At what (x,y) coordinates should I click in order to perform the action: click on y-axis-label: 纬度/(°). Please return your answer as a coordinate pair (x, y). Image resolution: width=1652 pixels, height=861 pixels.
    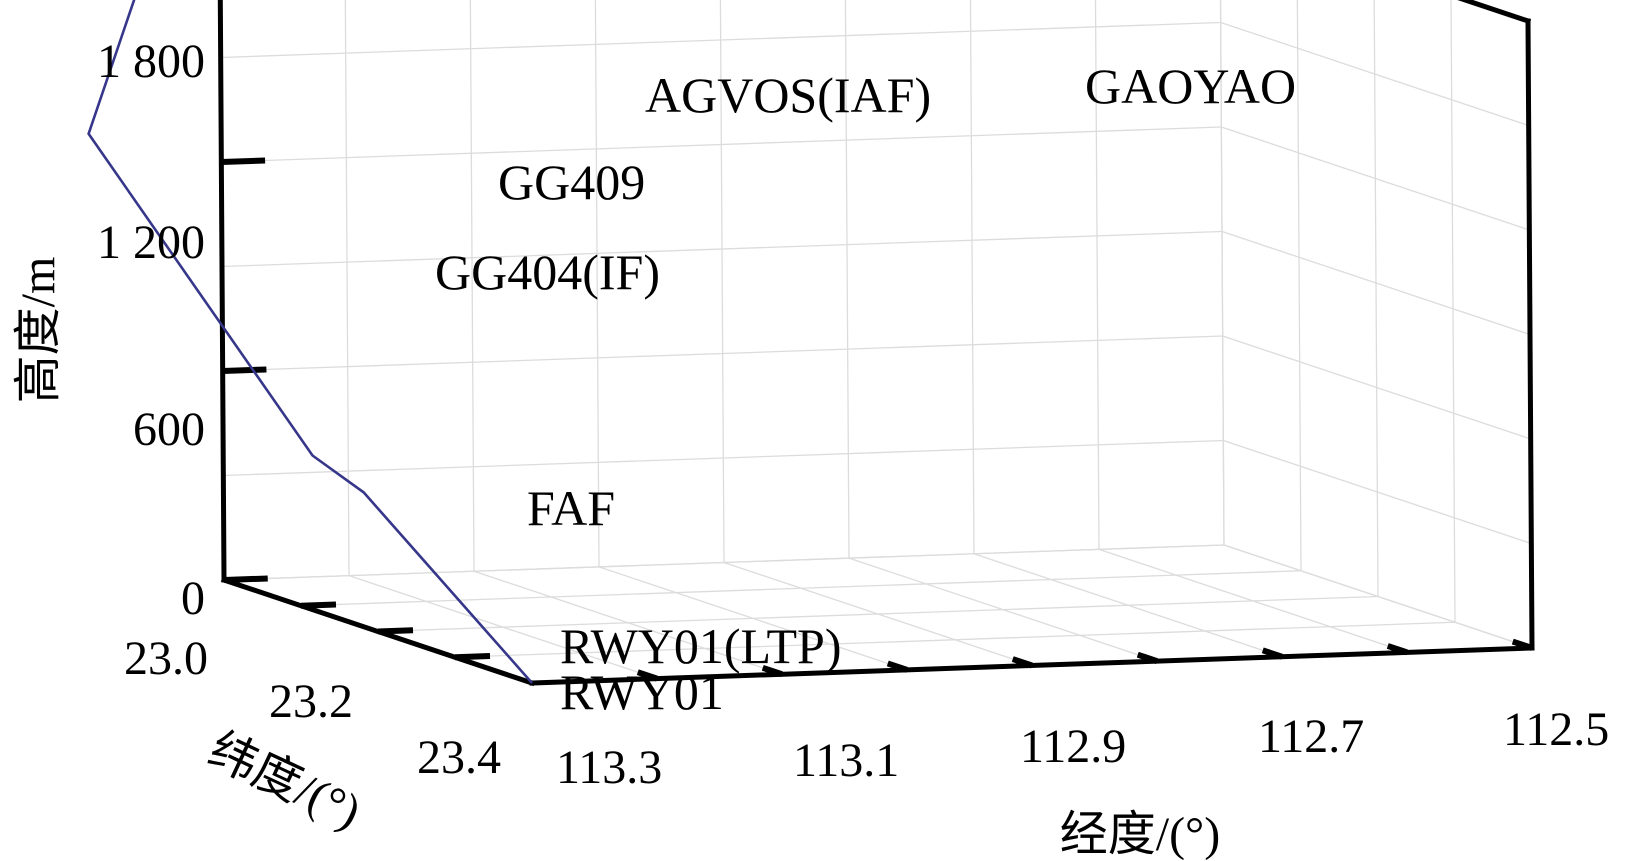
    Looking at the image, I should click on (285, 781).